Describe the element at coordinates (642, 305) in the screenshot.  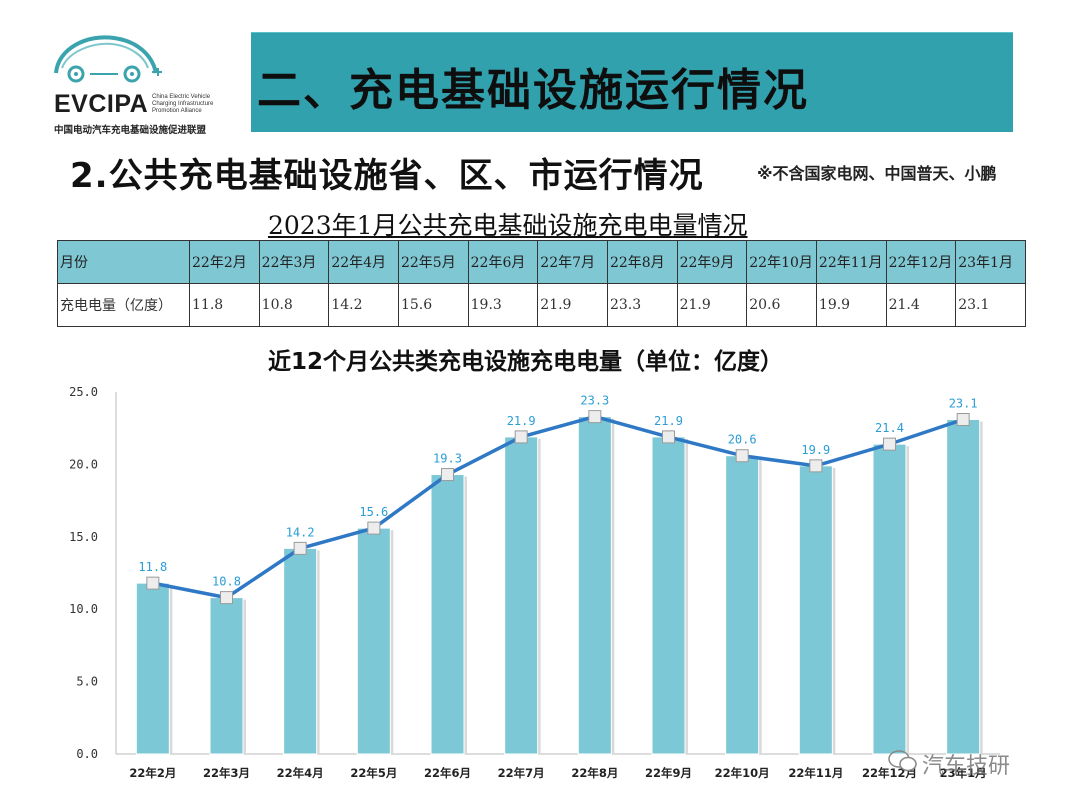
I see `table-cell: 23.3` at that location.